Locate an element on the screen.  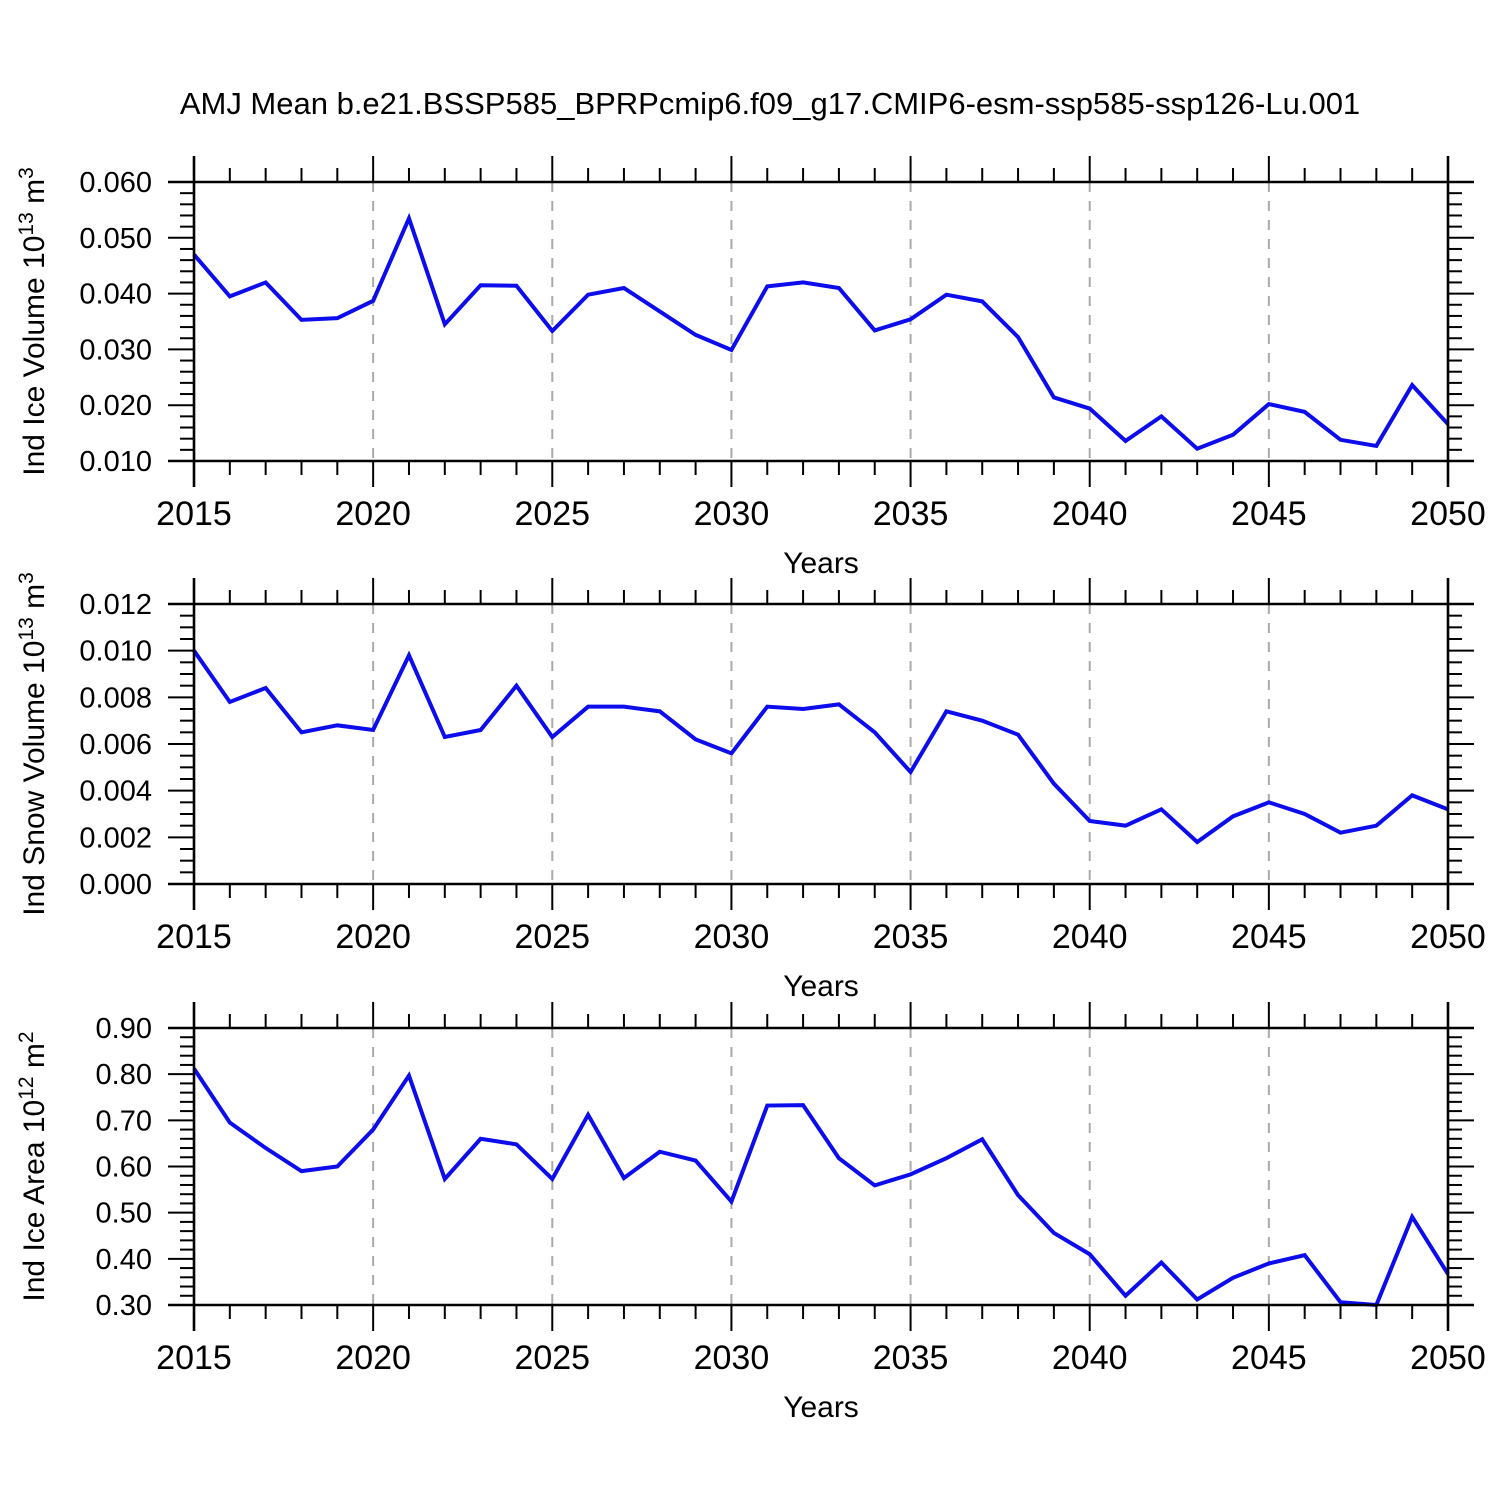
x-axis-title-ice-volume: Years is located at coordinates (821, 563).